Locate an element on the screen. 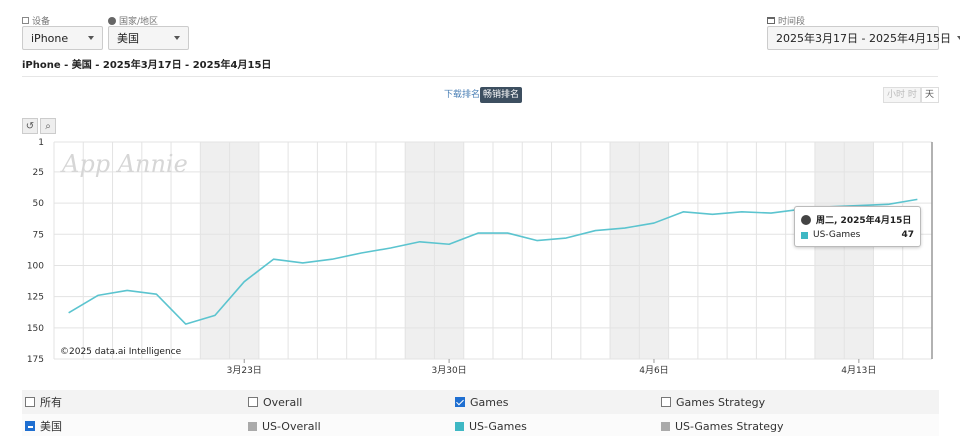 The image size is (960, 436). download-rank-tab: 下载排名 is located at coordinates (462, 95).